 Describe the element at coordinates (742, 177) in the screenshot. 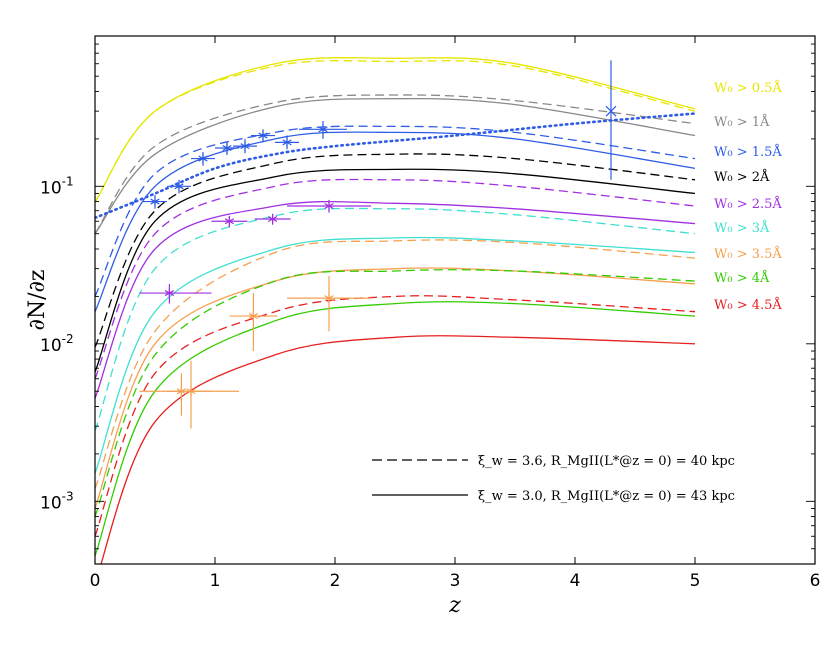

I see `series-label: W₀ > 2Å` at that location.